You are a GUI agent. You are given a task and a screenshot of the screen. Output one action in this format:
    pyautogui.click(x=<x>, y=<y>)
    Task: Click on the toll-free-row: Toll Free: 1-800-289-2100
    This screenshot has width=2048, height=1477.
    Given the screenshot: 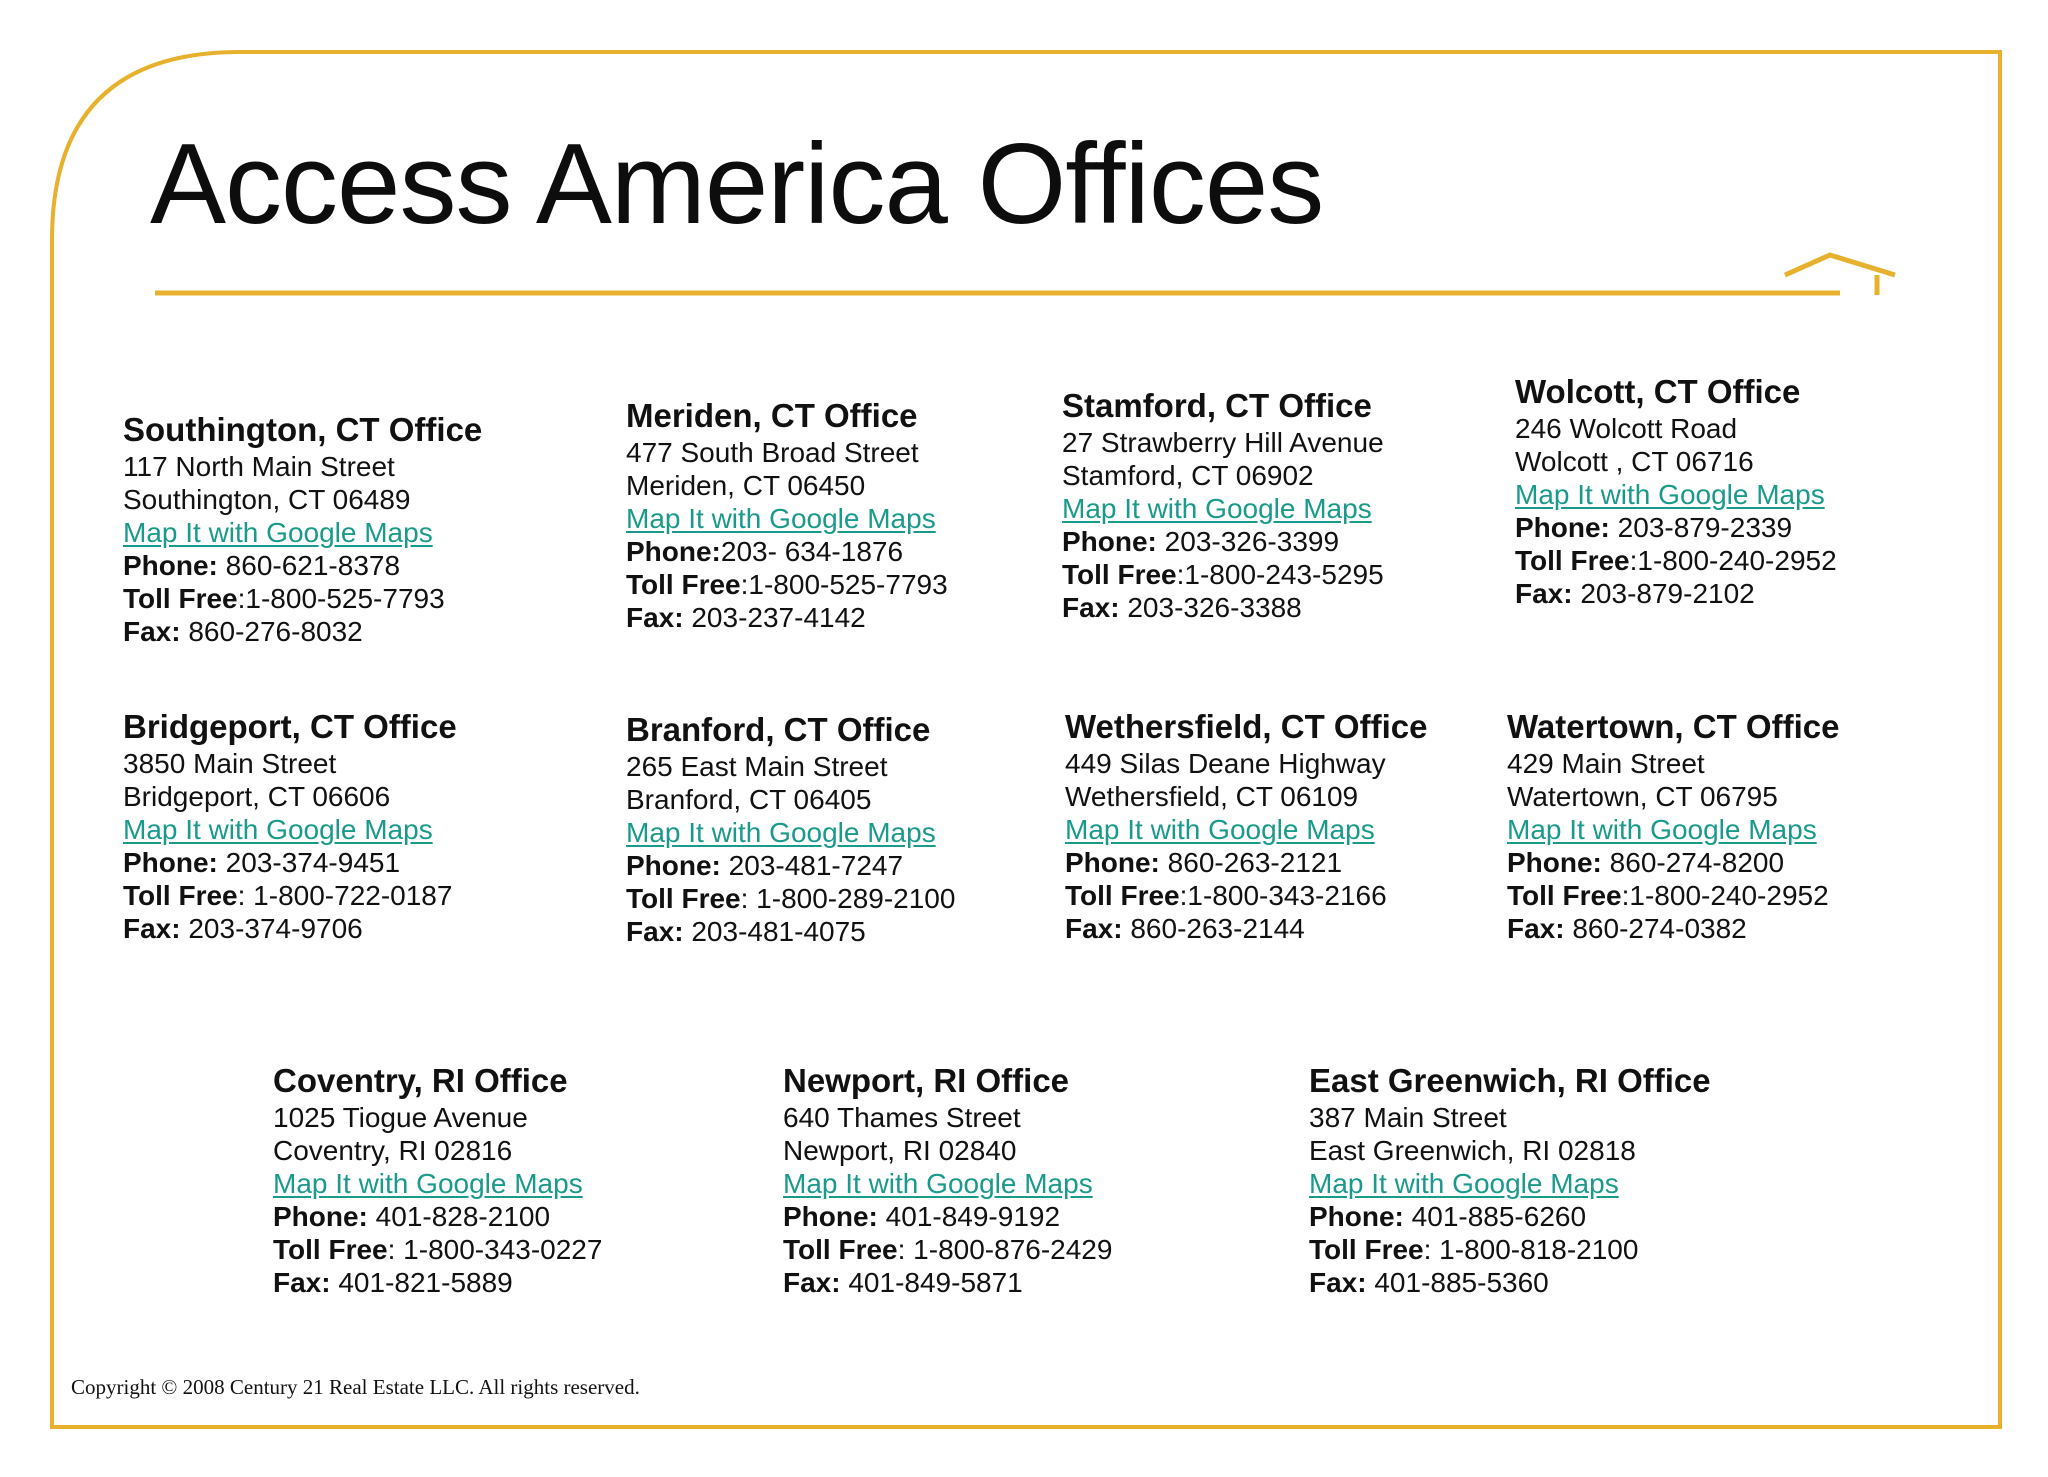 What is the action you would take?
    pyautogui.click(x=790, y=898)
    